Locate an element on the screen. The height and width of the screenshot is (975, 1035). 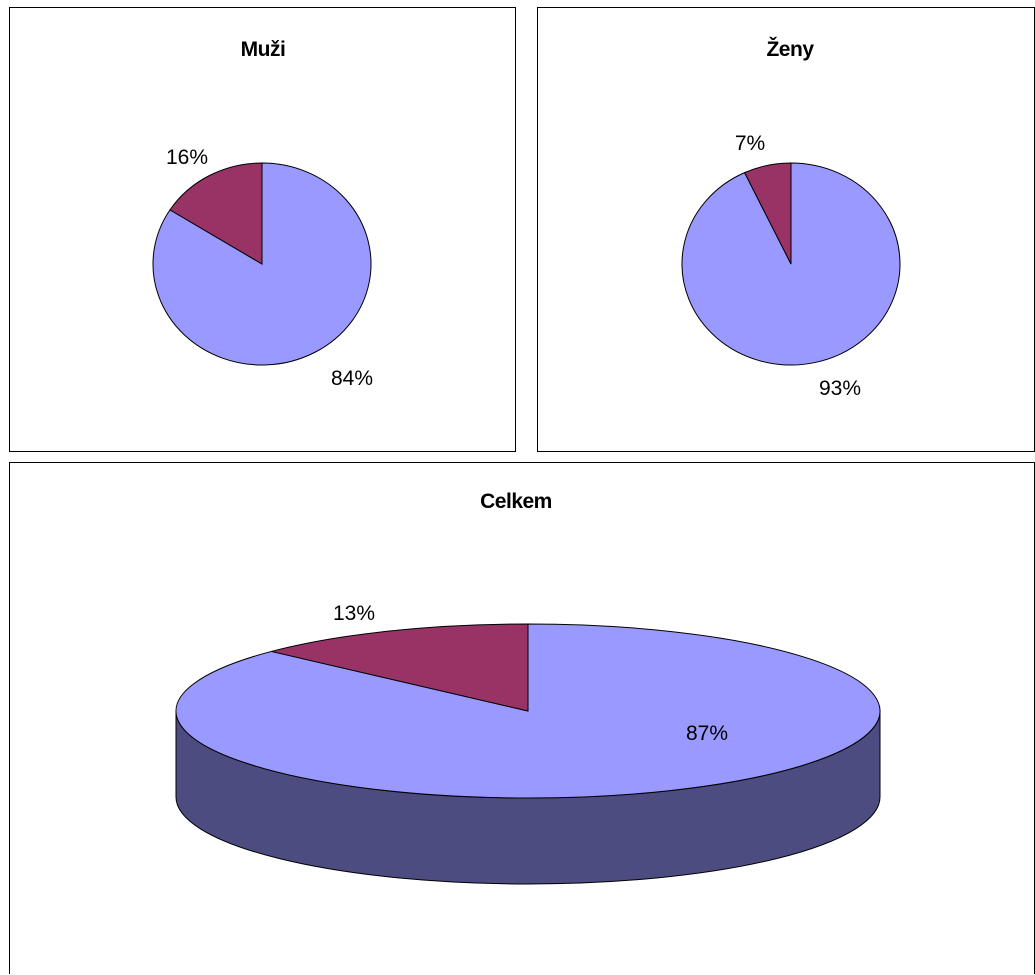
pie-chart-zeny: Ženy 93% 7% is located at coordinates (791, 218).